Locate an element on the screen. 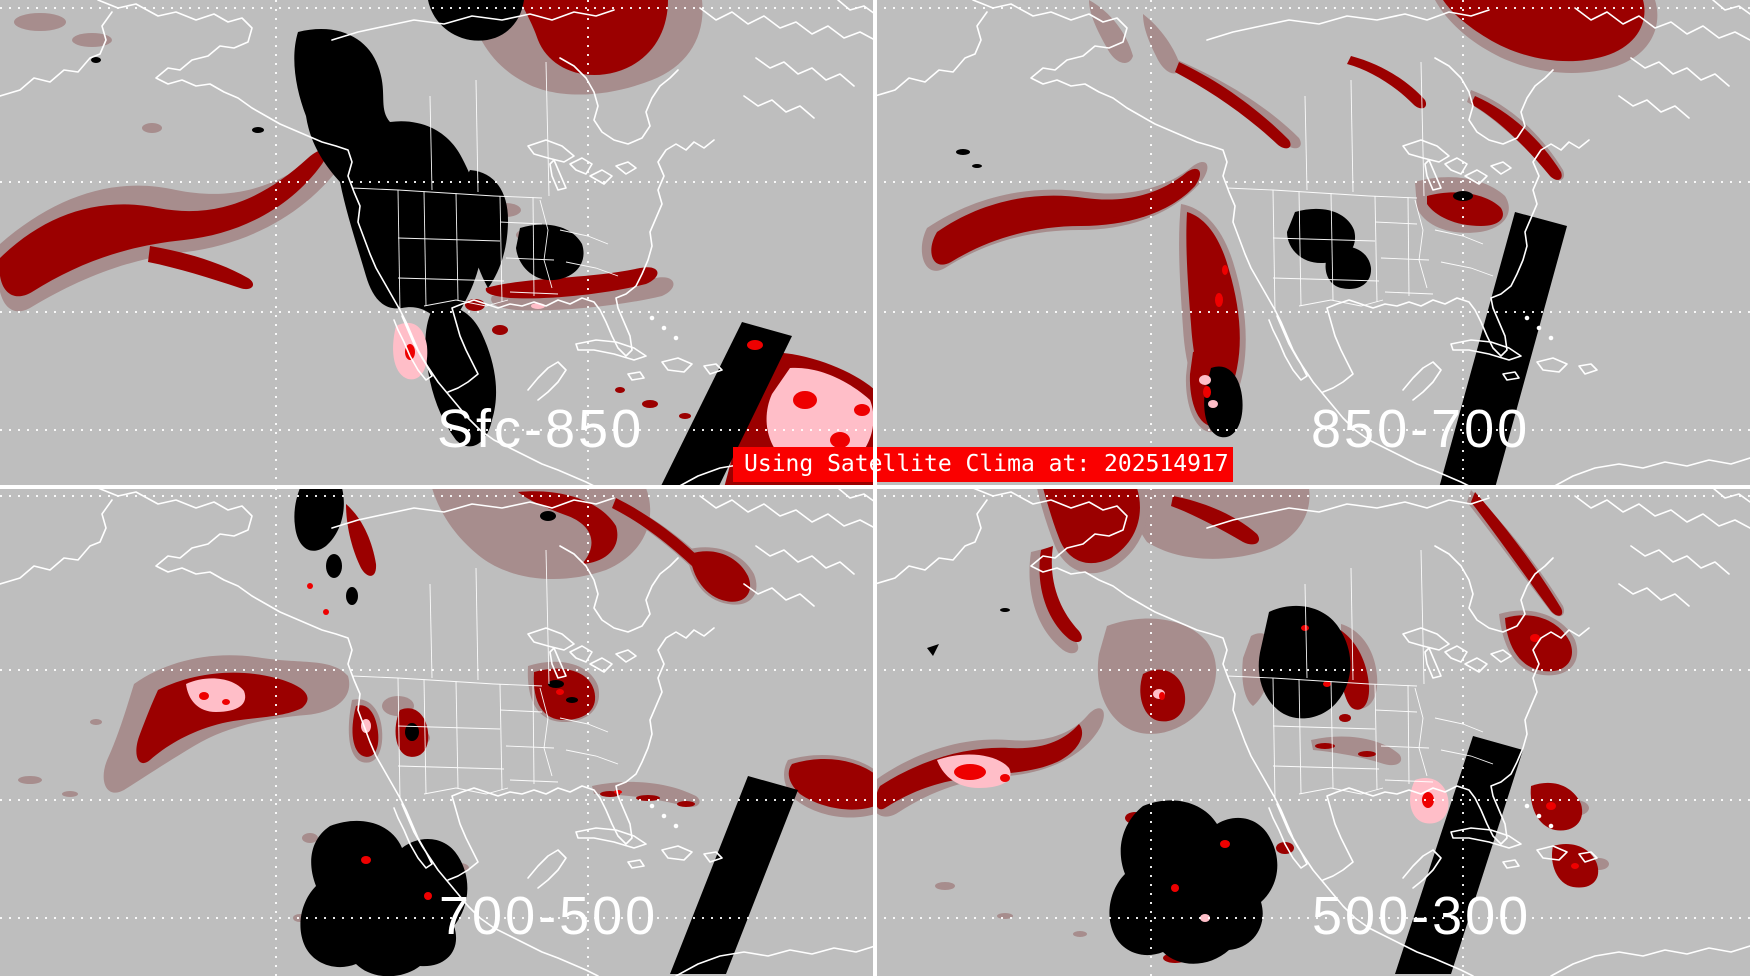 The height and width of the screenshot is (976, 1750). panel-label-sfc-850: Sfc-850 is located at coordinates (541, 429).